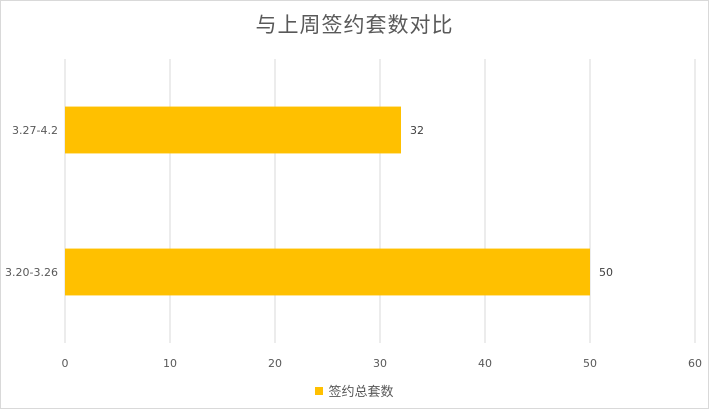  What do you see at coordinates (170, 363) in the screenshot?
I see `x-tick-label: 10` at bounding box center [170, 363].